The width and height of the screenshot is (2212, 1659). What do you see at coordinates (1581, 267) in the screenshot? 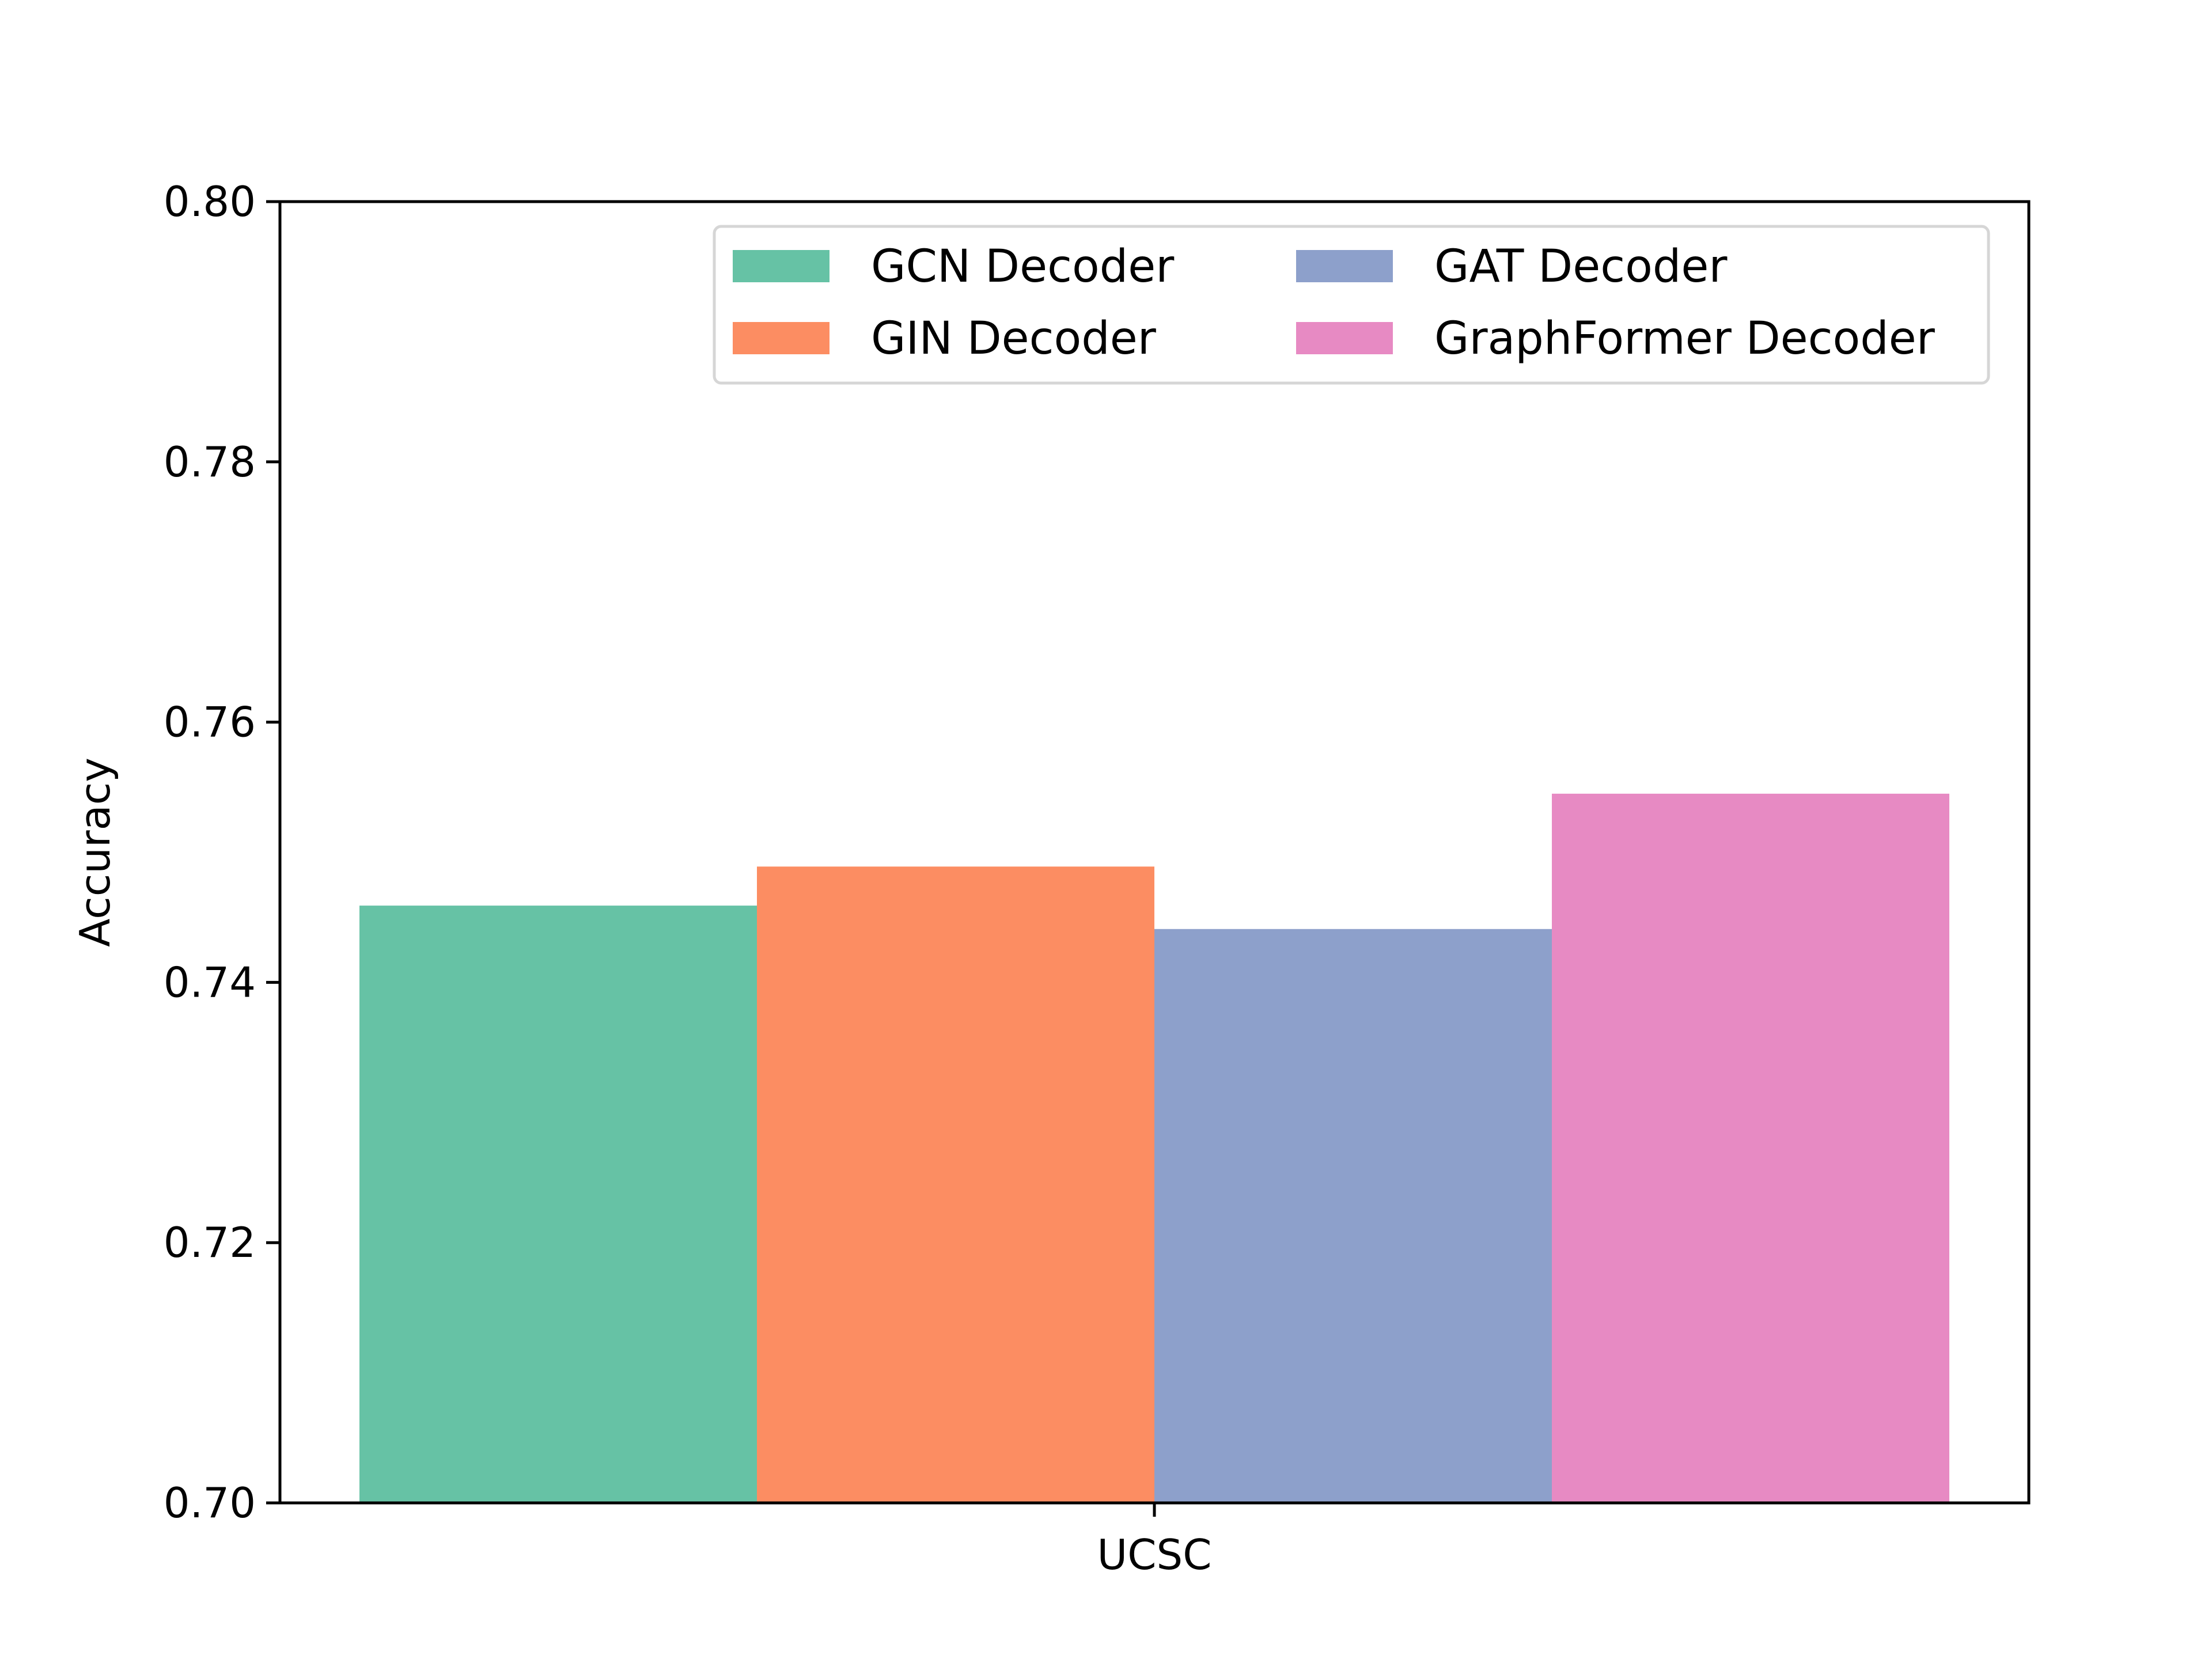
I see `legend-label-gat-decoder: GAT Decoder` at bounding box center [1581, 267].